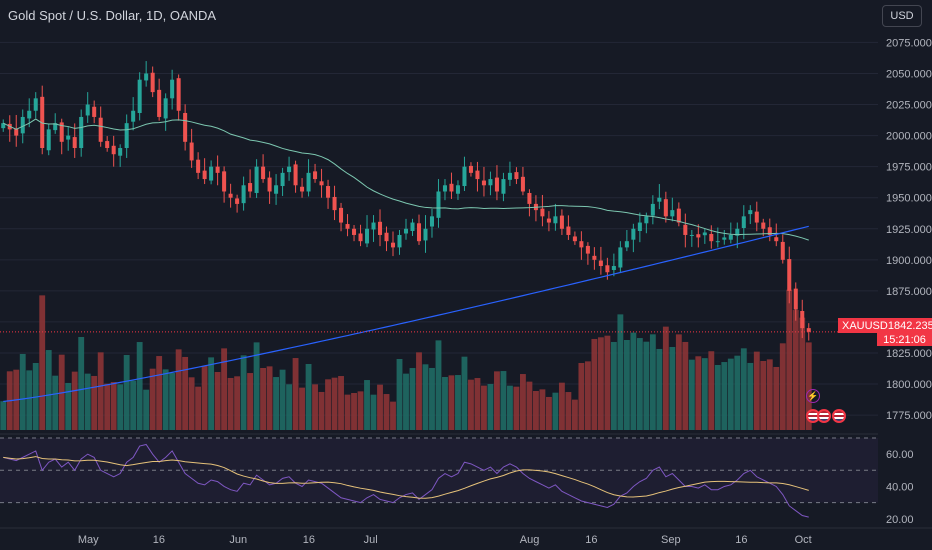 This screenshot has height=550, width=932. I want to click on price-tick-label: 2000.000, so click(909, 137).